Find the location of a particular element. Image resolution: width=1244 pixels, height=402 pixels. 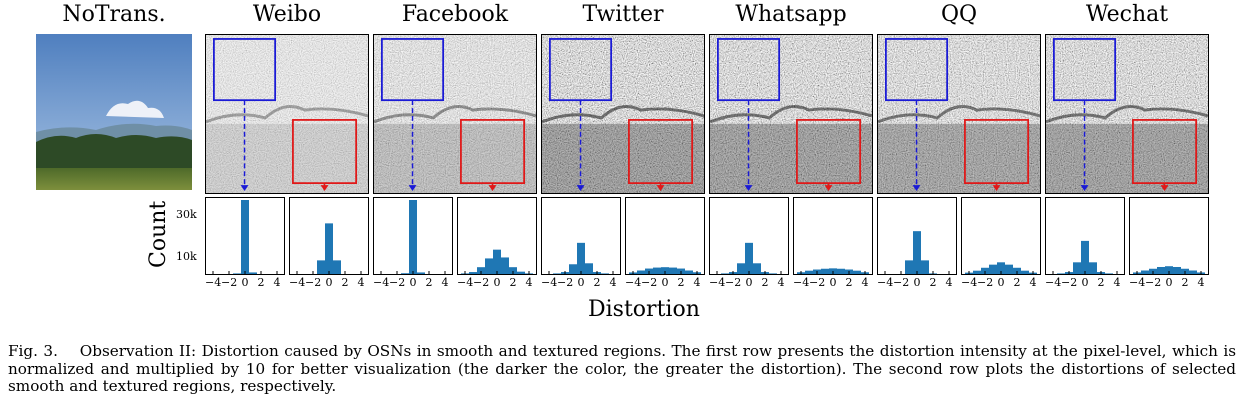

distortion-map-whatsapp is located at coordinates (791, 114).